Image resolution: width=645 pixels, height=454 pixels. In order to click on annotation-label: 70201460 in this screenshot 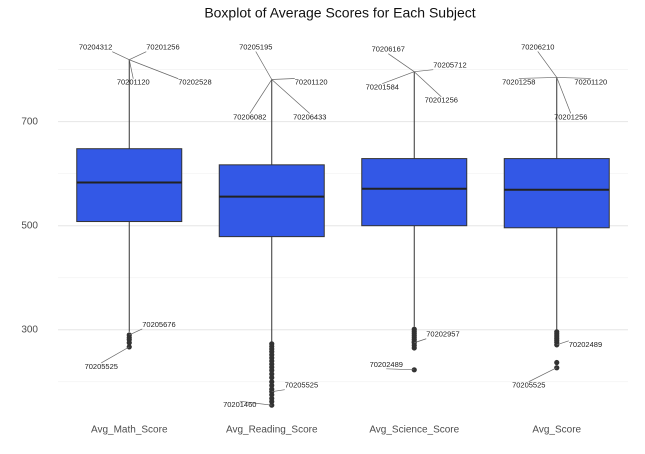, I will do `click(239, 404)`.